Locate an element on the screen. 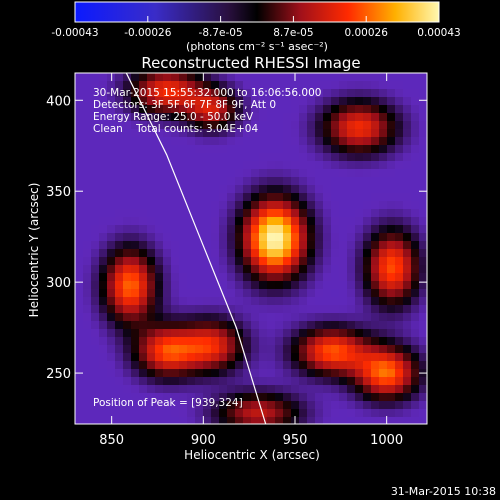 The width and height of the screenshot is (500, 500). y-tick-label: 350 is located at coordinates (58, 192).